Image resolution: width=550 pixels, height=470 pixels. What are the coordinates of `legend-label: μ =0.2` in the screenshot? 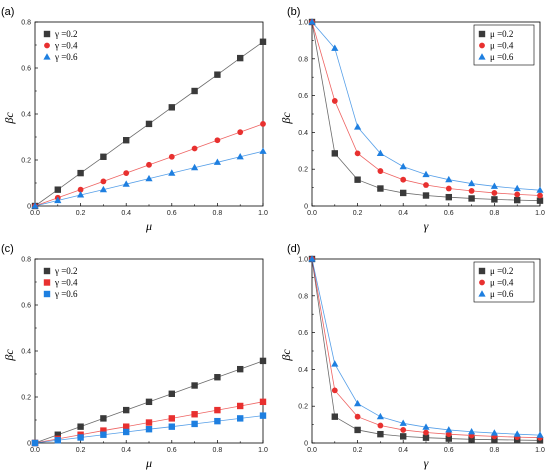 It's located at (501, 34).